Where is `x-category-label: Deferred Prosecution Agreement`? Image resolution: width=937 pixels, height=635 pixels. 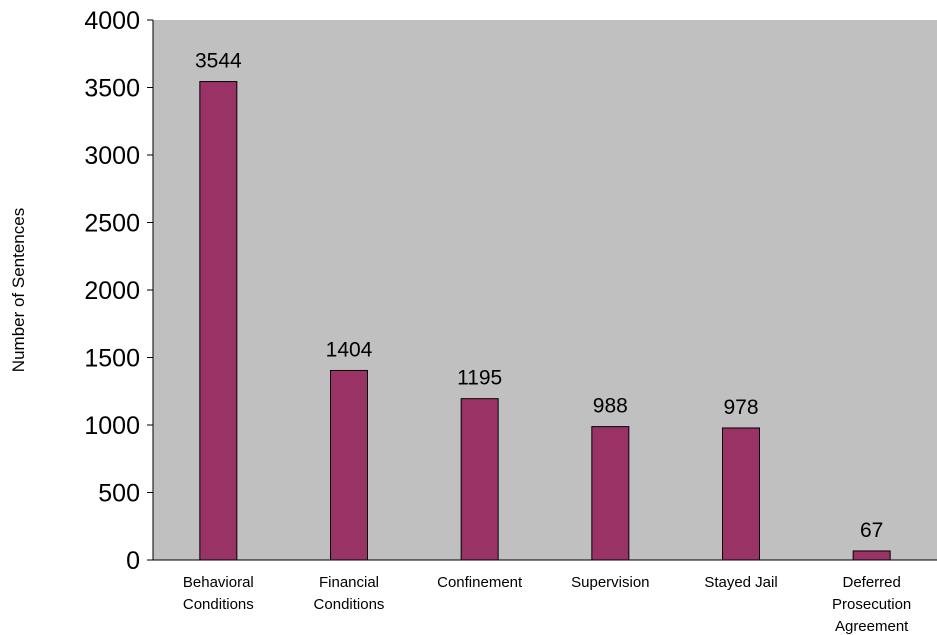 x-category-label: Deferred Prosecution Agreement is located at coordinates (871, 604).